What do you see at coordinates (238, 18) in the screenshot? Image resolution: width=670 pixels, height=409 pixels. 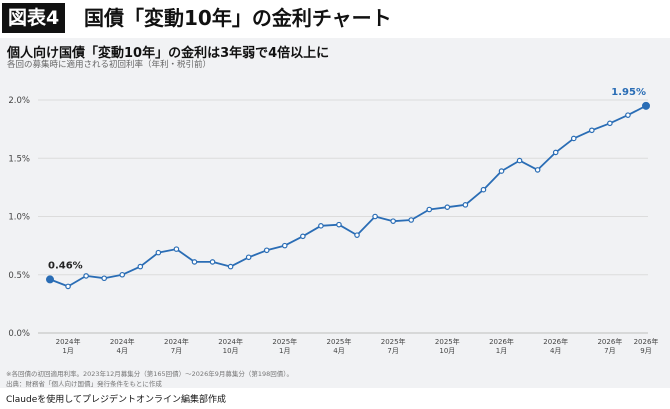 I see `figure-title: 国債「変動10年」の金利チャート` at bounding box center [238, 18].